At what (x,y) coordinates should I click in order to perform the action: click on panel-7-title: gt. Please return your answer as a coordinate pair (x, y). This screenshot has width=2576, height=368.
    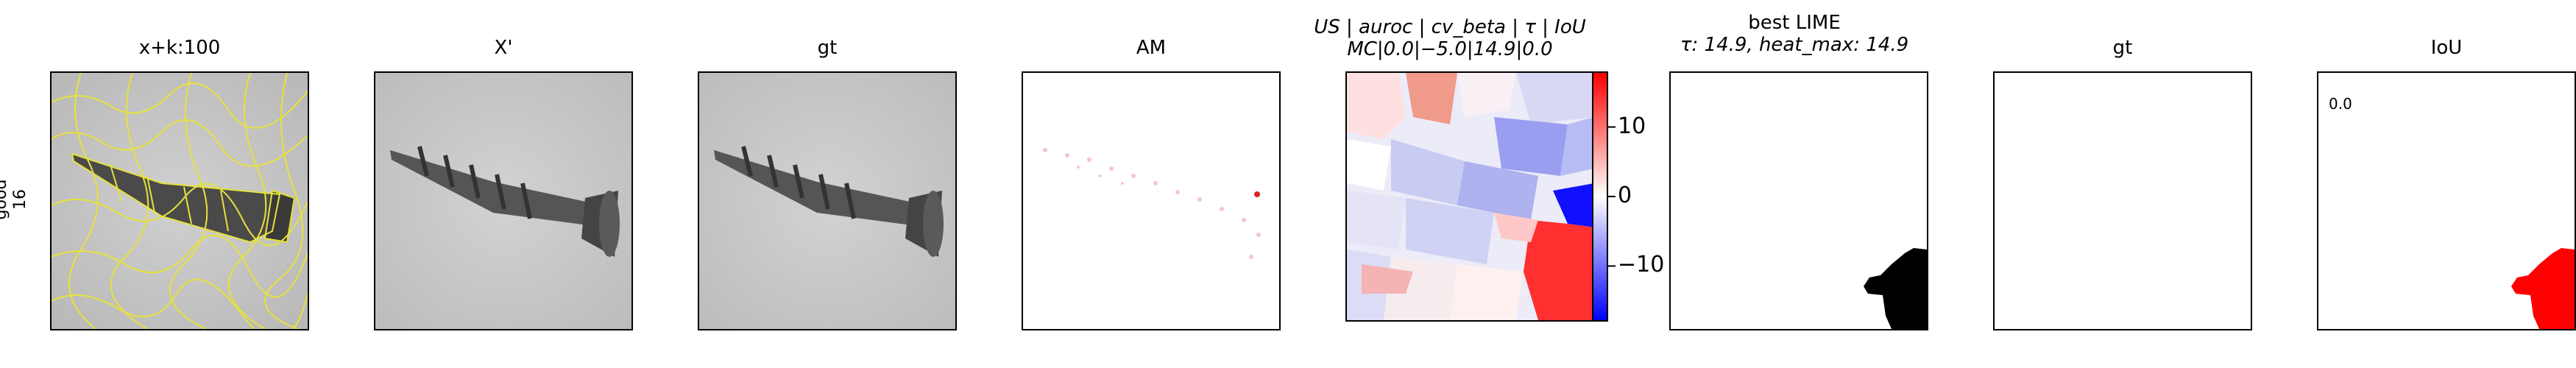
    Looking at the image, I should click on (2122, 48).